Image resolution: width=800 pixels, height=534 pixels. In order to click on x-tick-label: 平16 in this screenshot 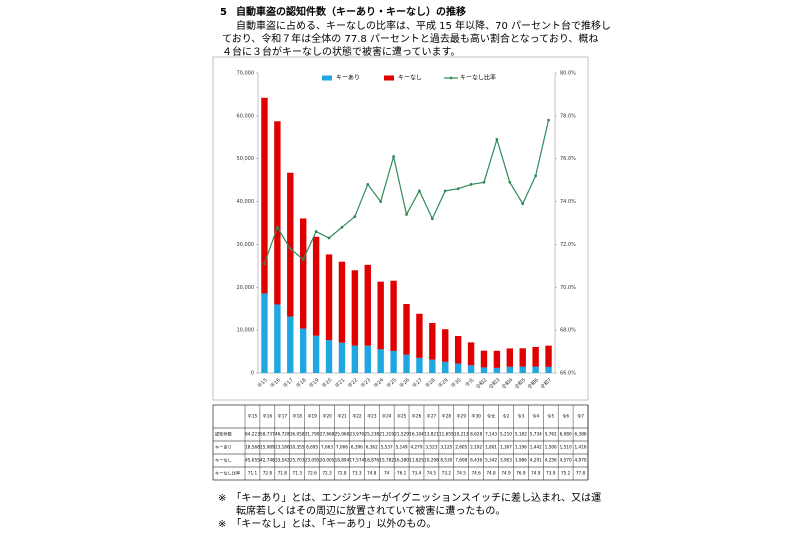, I will do `click(276, 383)`.